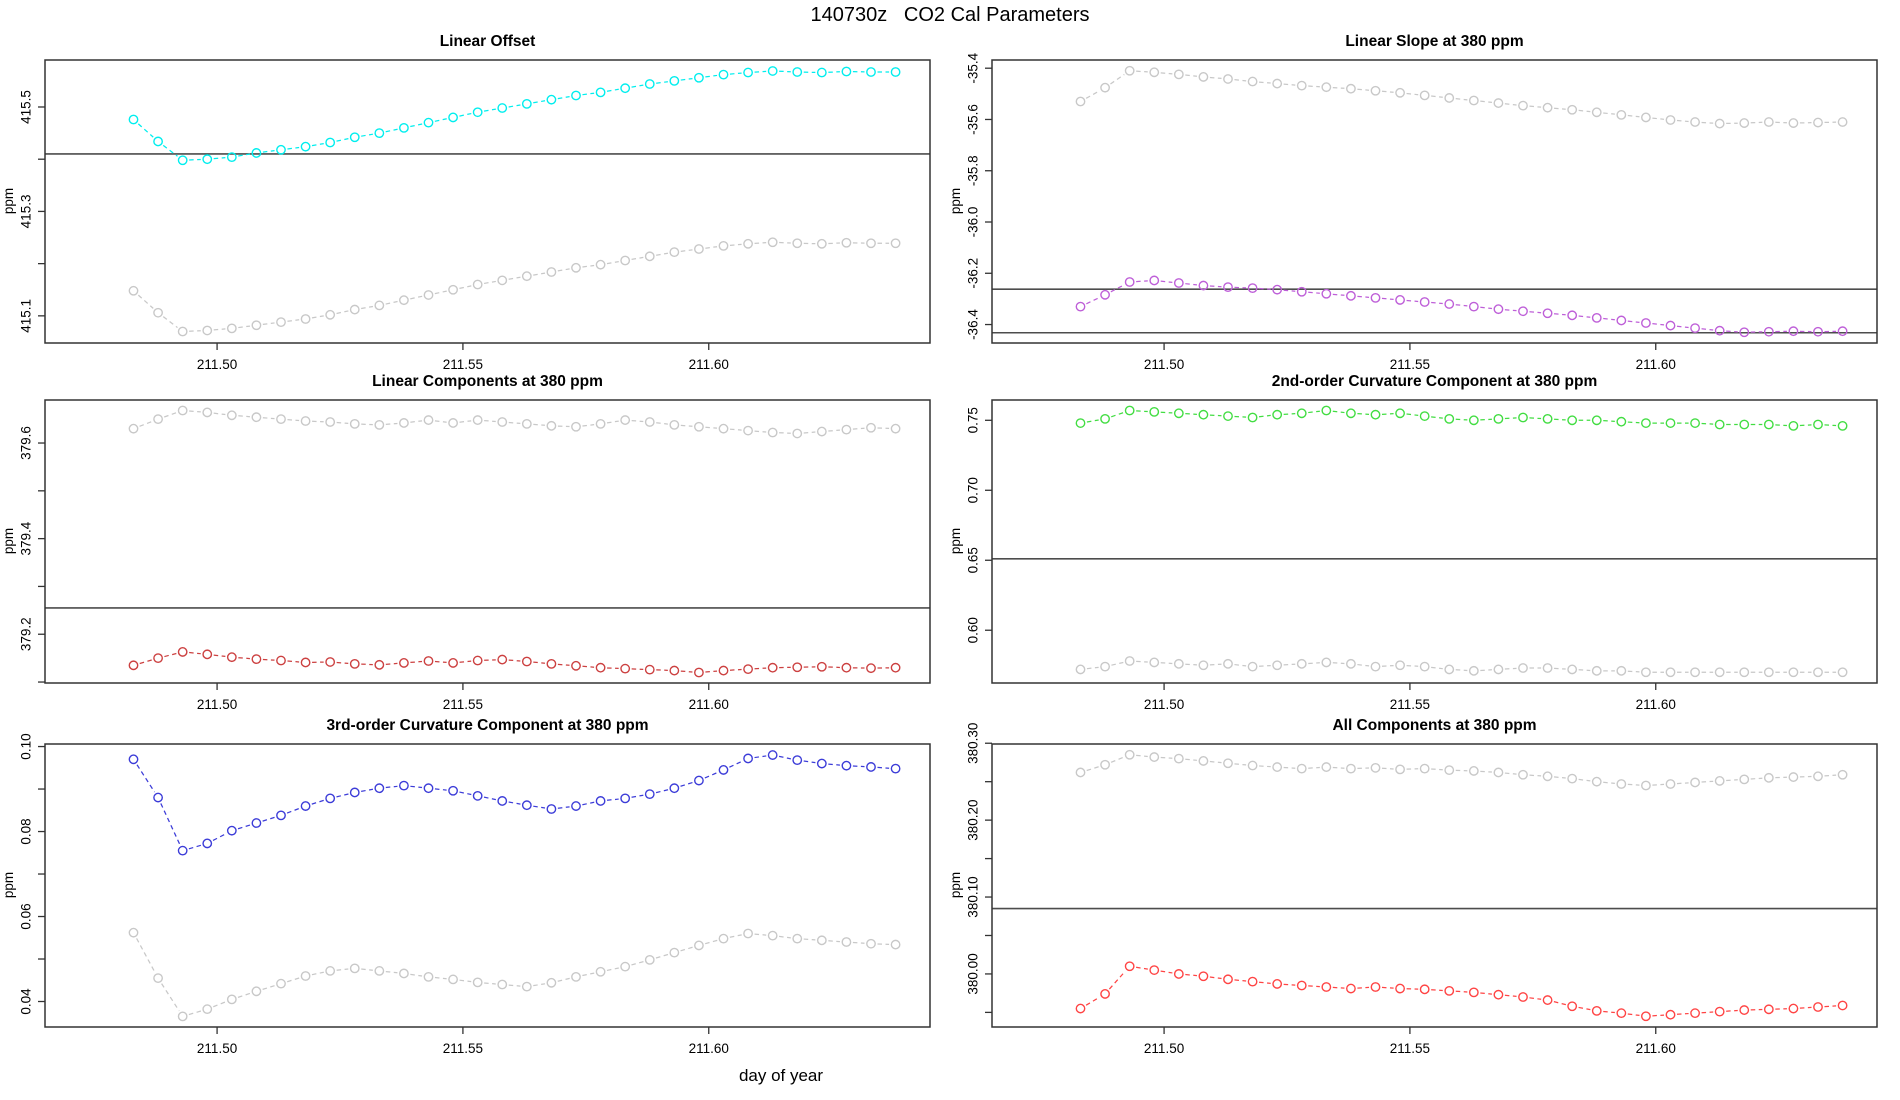  Describe the element at coordinates (463, 364) in the screenshot. I see `x-tick-label: 211.55` at that location.